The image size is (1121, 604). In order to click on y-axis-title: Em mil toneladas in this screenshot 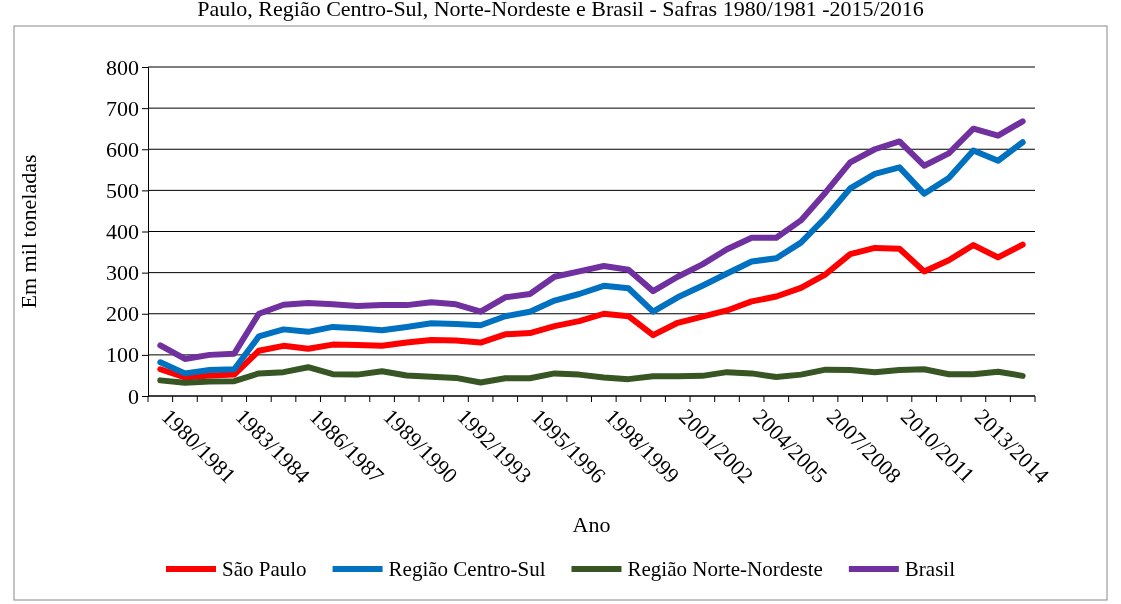, I will do `click(28, 231)`.